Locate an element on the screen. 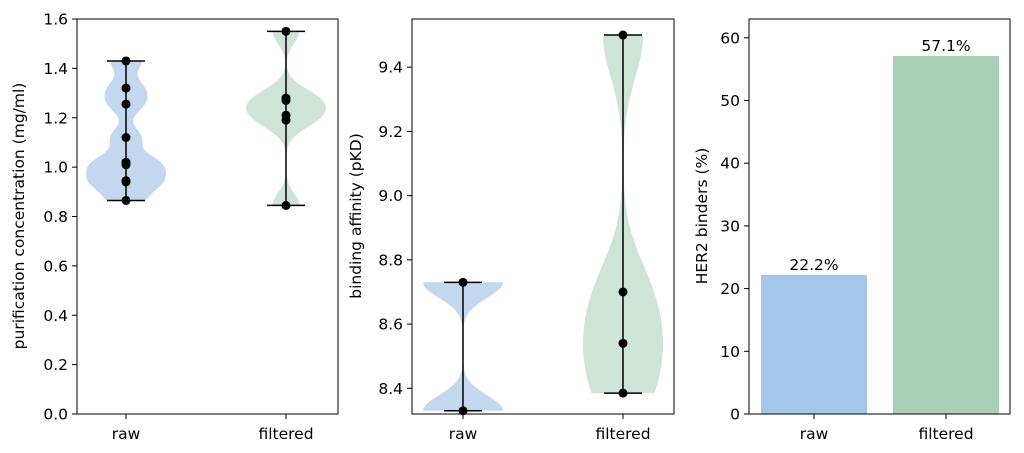 This screenshot has width=1024, height=453. data-label-filtered: 57.1% is located at coordinates (945, 46).